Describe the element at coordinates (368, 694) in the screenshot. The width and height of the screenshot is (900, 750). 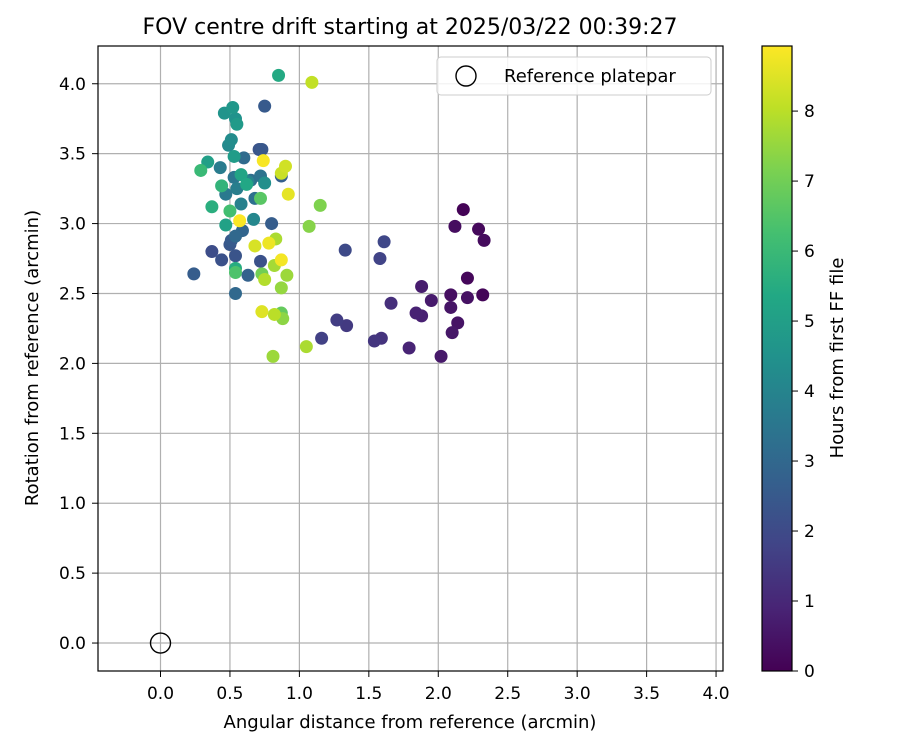
I see `x-tick-label: 1.5` at that location.